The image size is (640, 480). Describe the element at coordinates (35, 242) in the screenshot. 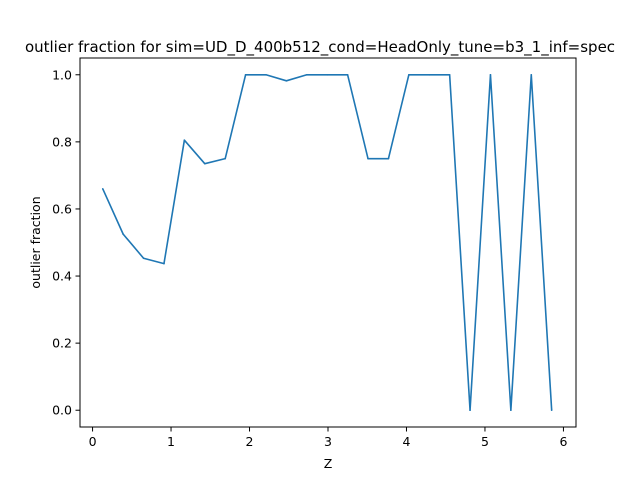

I see `y-axis-label: outlier fraction` at that location.